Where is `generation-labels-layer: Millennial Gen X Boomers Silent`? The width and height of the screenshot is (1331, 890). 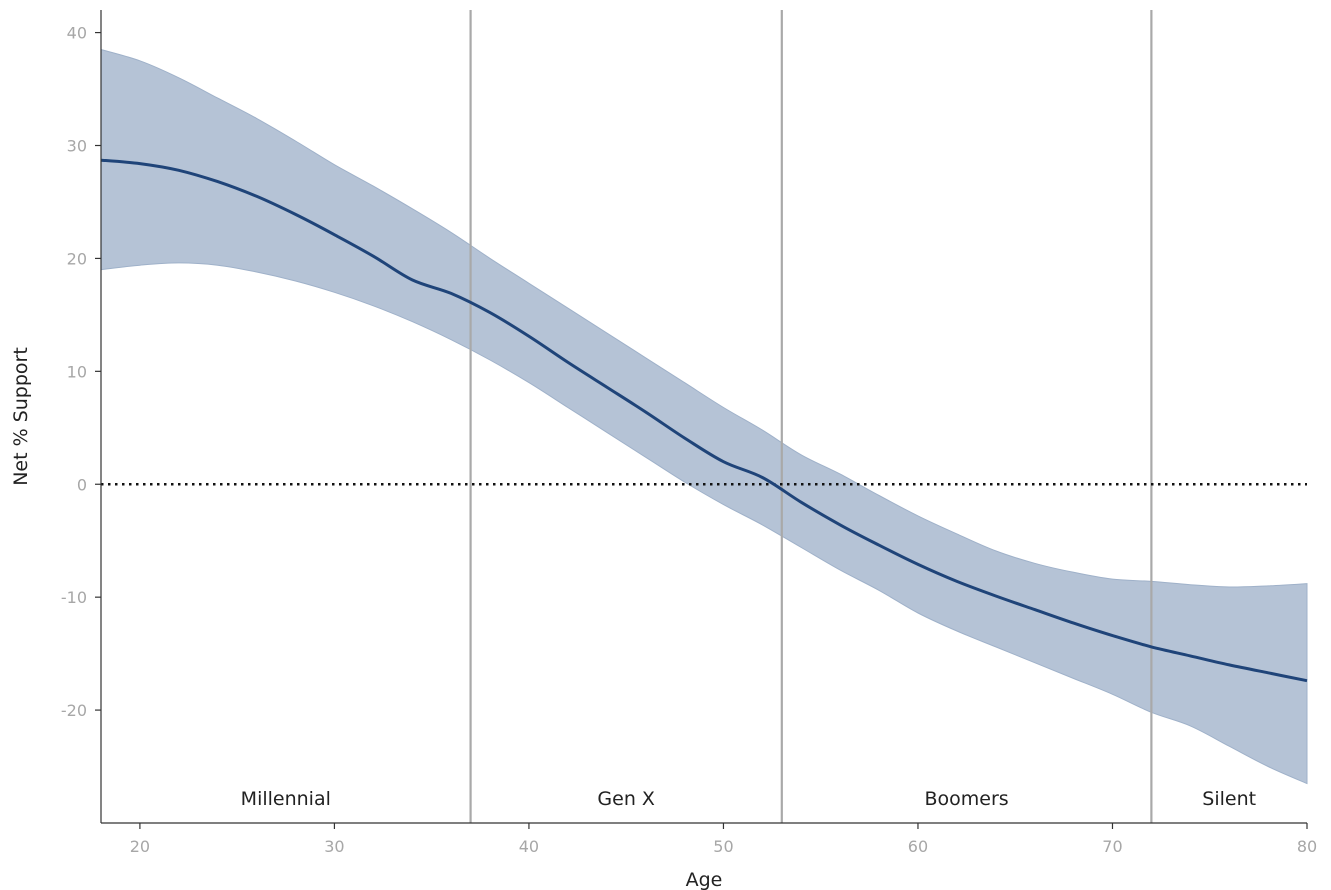
generation-labels-layer: Millennial Gen X Boomers Silent is located at coordinates (748, 799).